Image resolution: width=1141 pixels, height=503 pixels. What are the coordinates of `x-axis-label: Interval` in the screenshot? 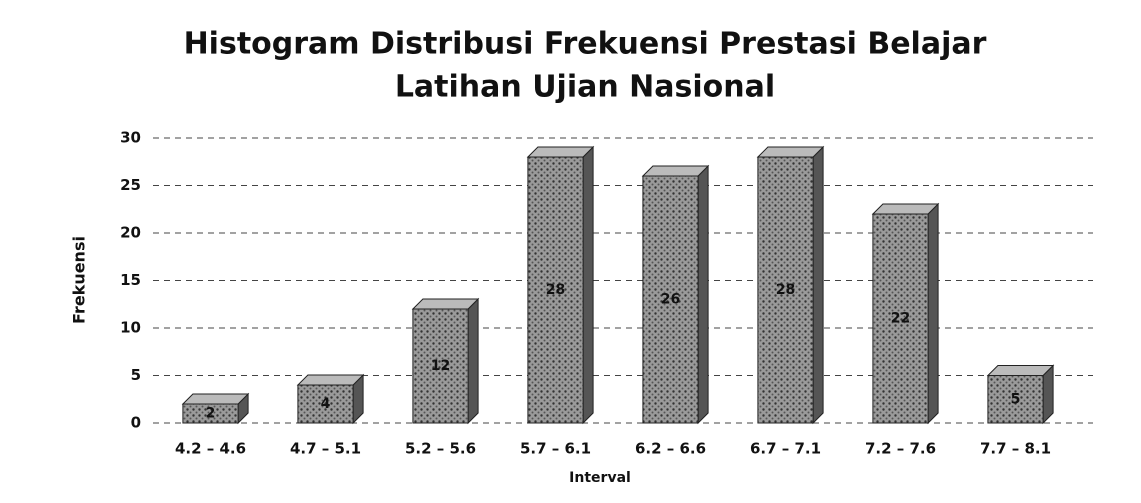 It's located at (600, 478).